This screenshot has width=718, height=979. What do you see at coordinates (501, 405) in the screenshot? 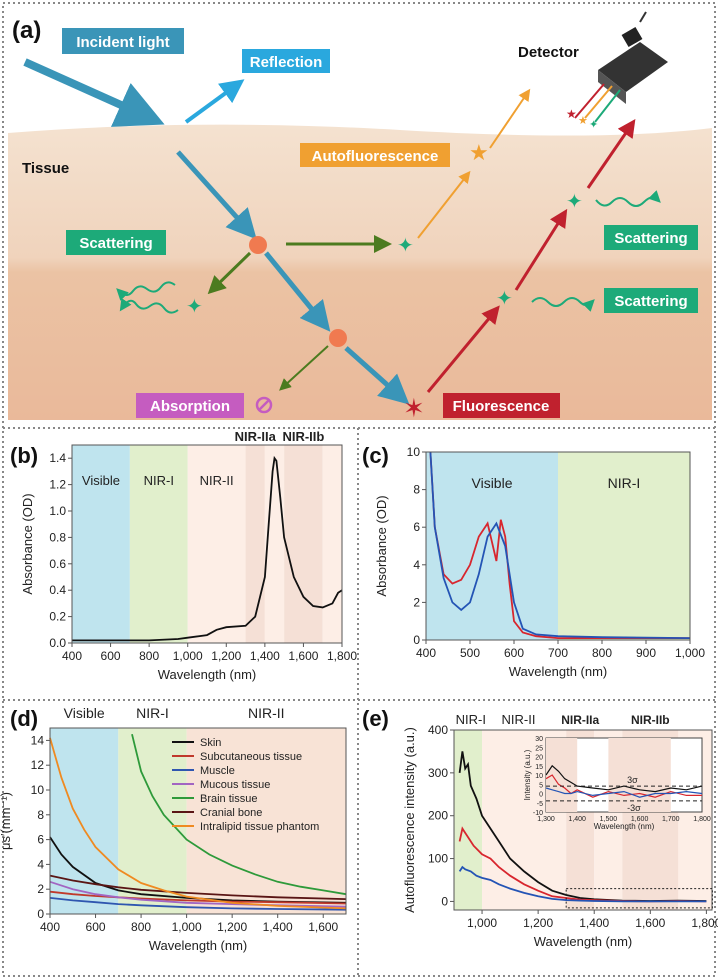
I see `fluorescence-box` at bounding box center [501, 405].